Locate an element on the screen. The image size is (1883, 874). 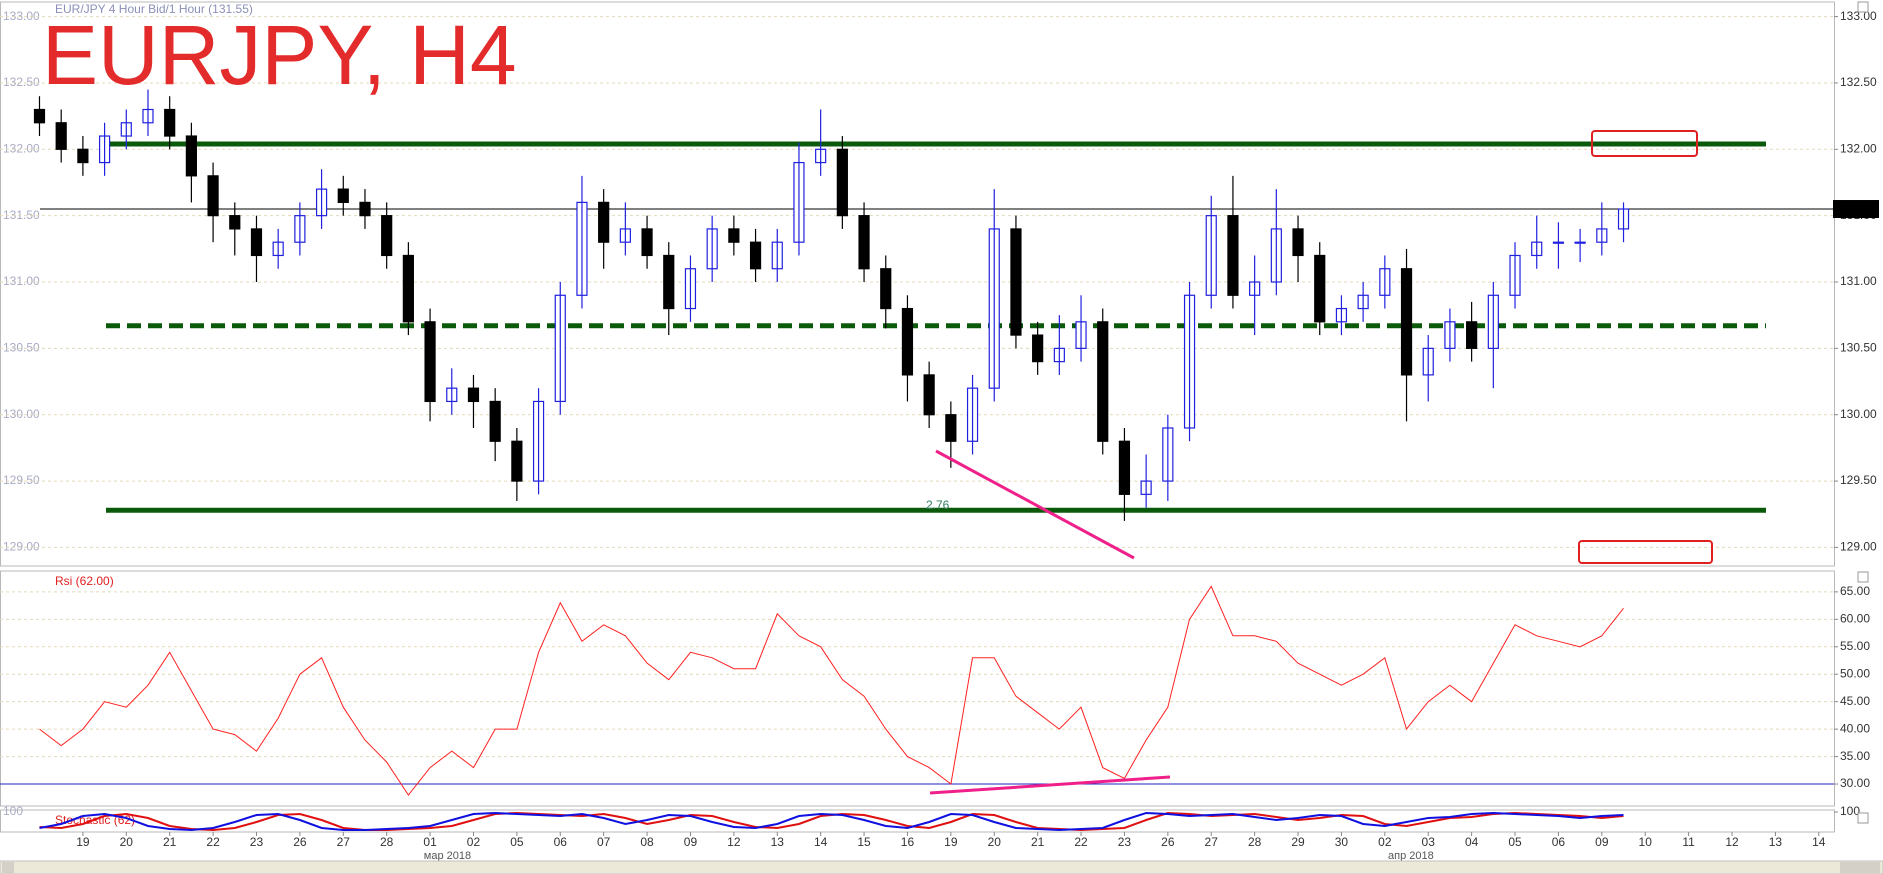
x-tick-label: 15 is located at coordinates (864, 842).